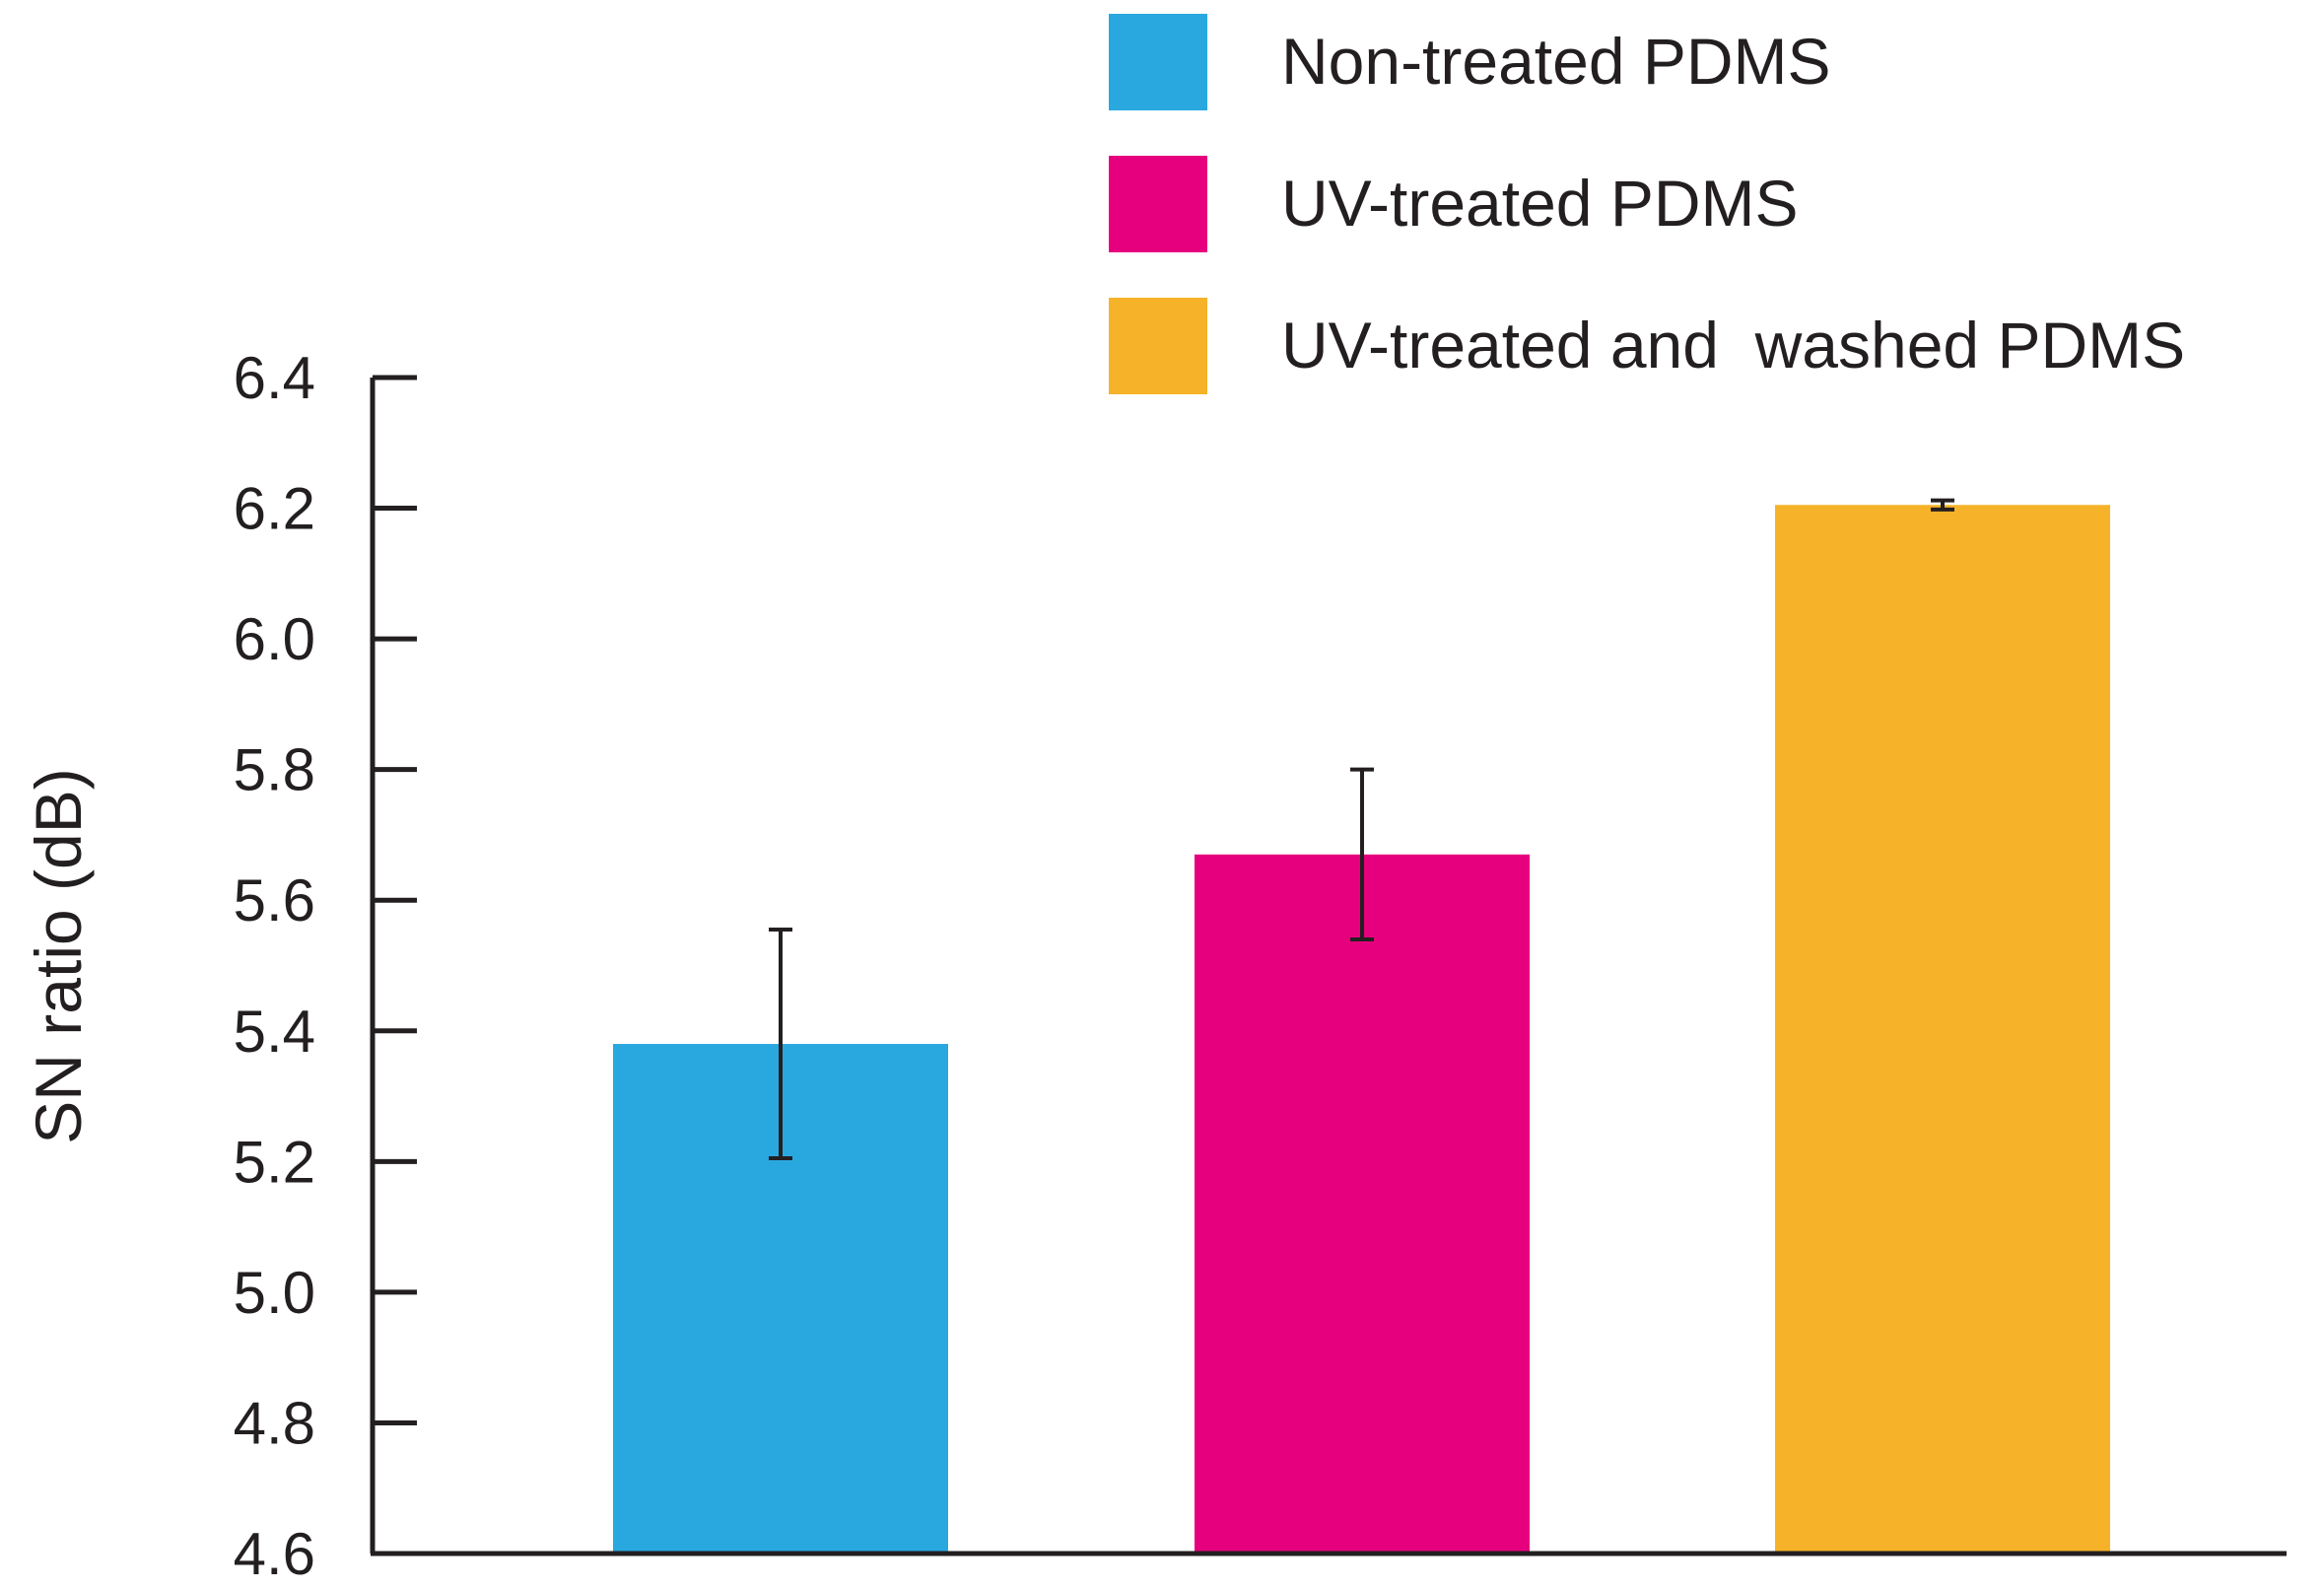 The image size is (2324, 1590). I want to click on y-tick-label: 6.0, so click(274, 639).